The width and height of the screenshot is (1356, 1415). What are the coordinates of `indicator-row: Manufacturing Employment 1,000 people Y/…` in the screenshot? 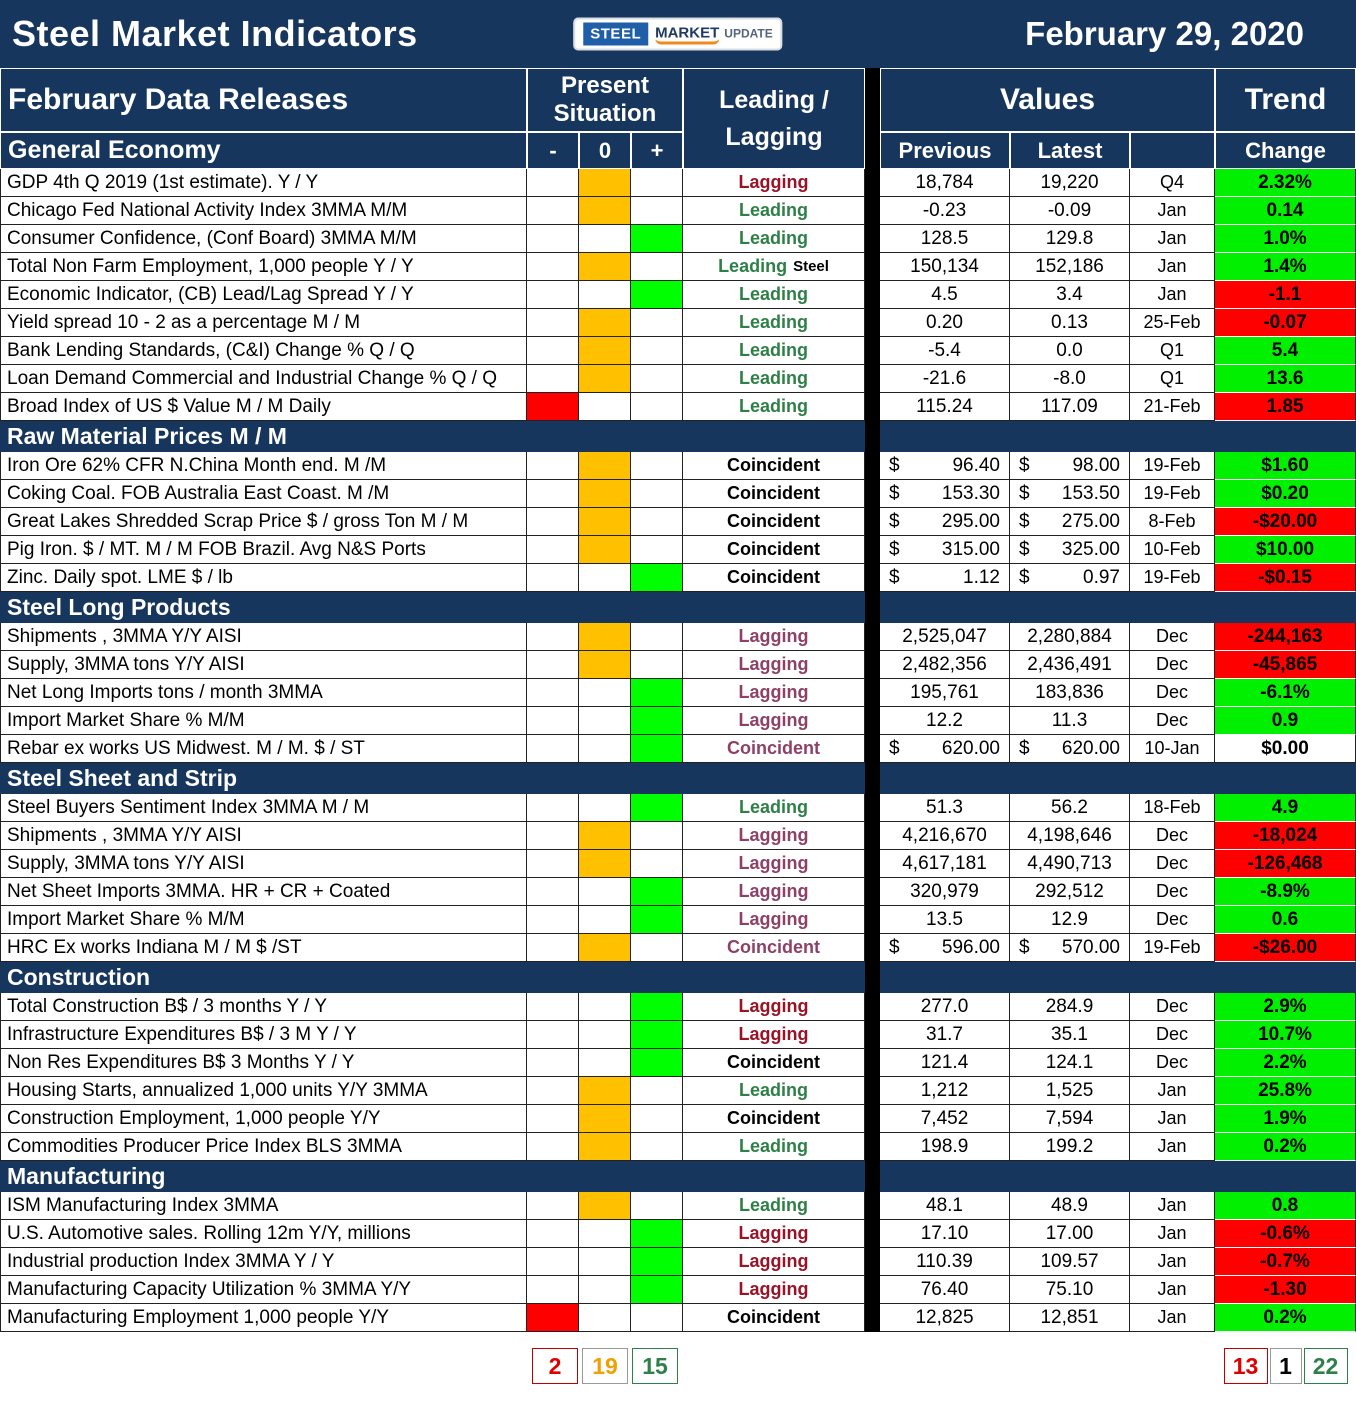 It's located at (678, 1318).